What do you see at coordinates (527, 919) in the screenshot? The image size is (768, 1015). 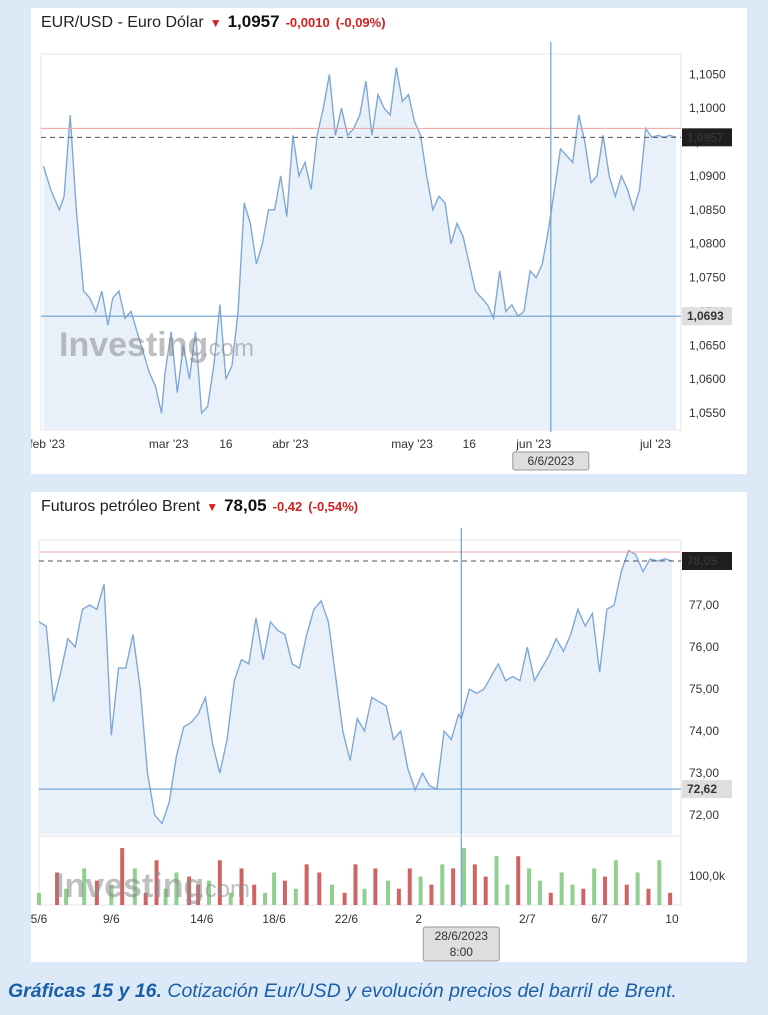 I see `x-tick-label: 2/7` at bounding box center [527, 919].